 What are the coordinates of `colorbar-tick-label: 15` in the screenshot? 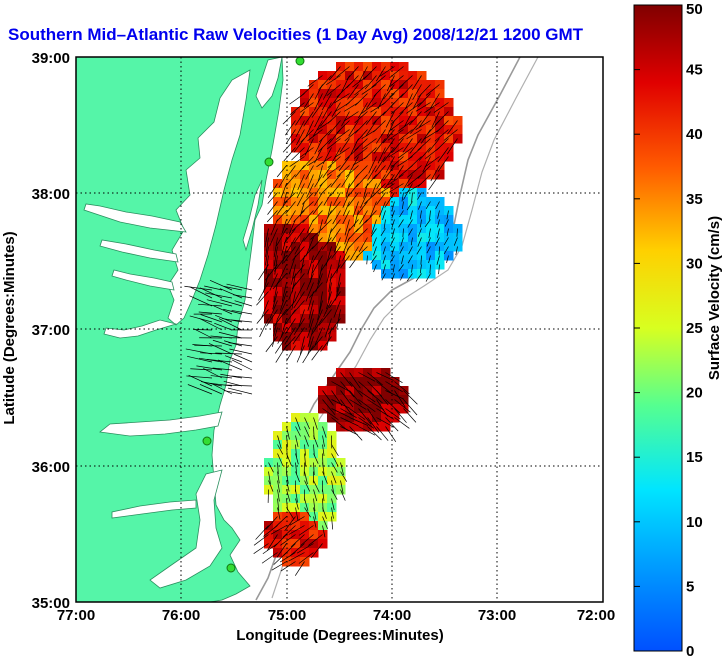 It's located at (694, 457).